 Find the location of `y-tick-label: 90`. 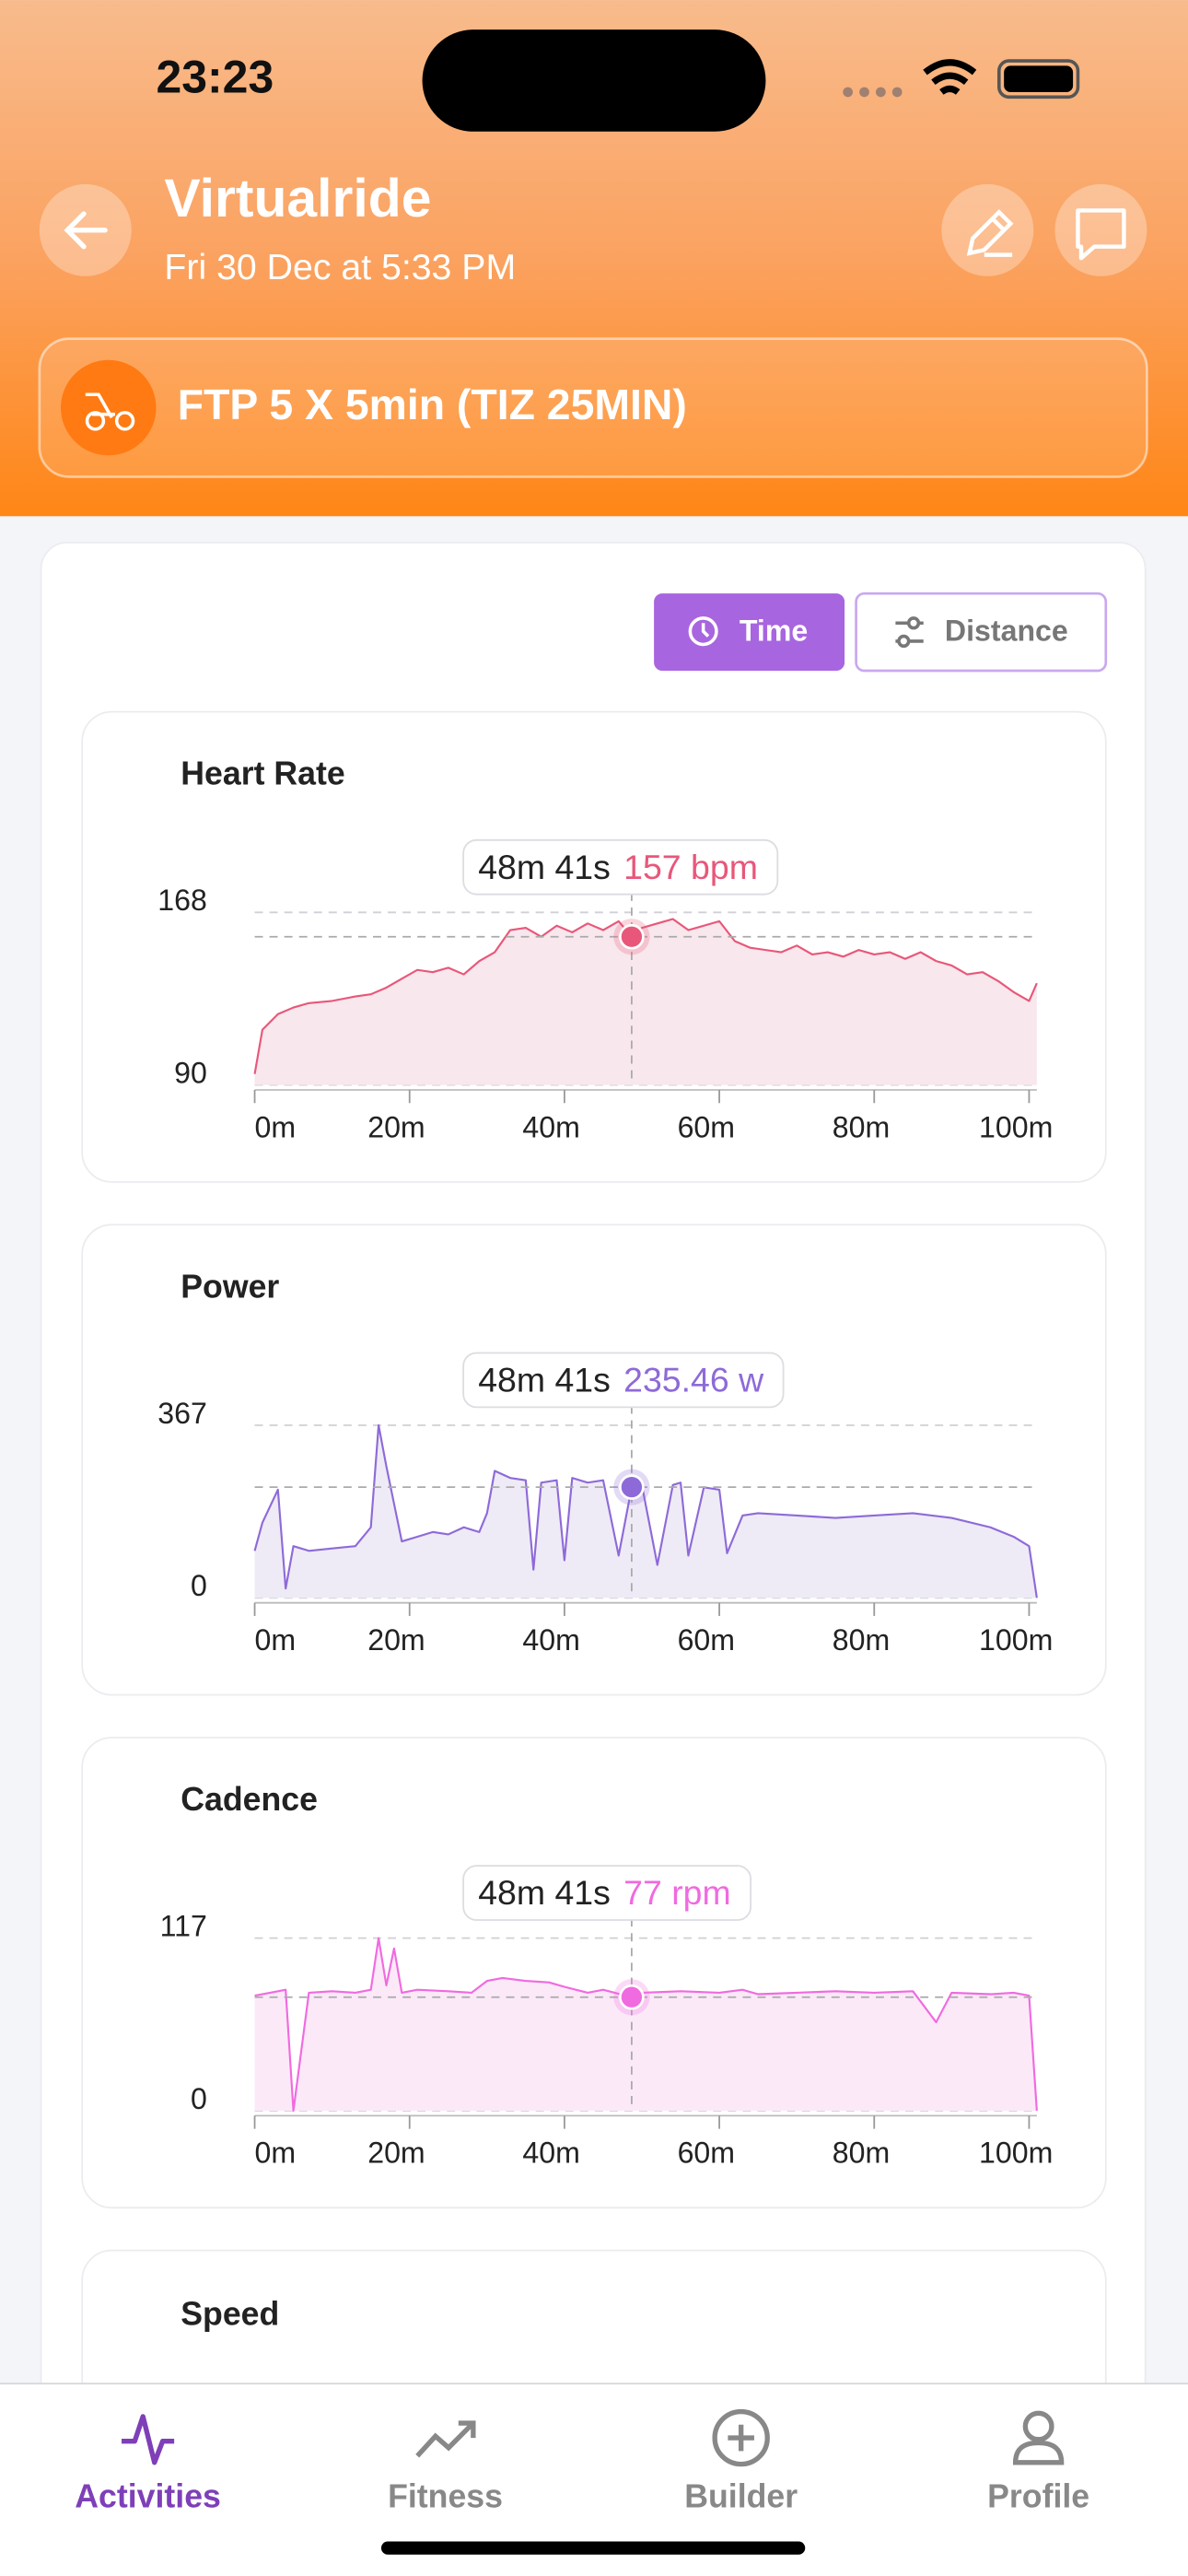

y-tick-label: 90 is located at coordinates (190, 1072).